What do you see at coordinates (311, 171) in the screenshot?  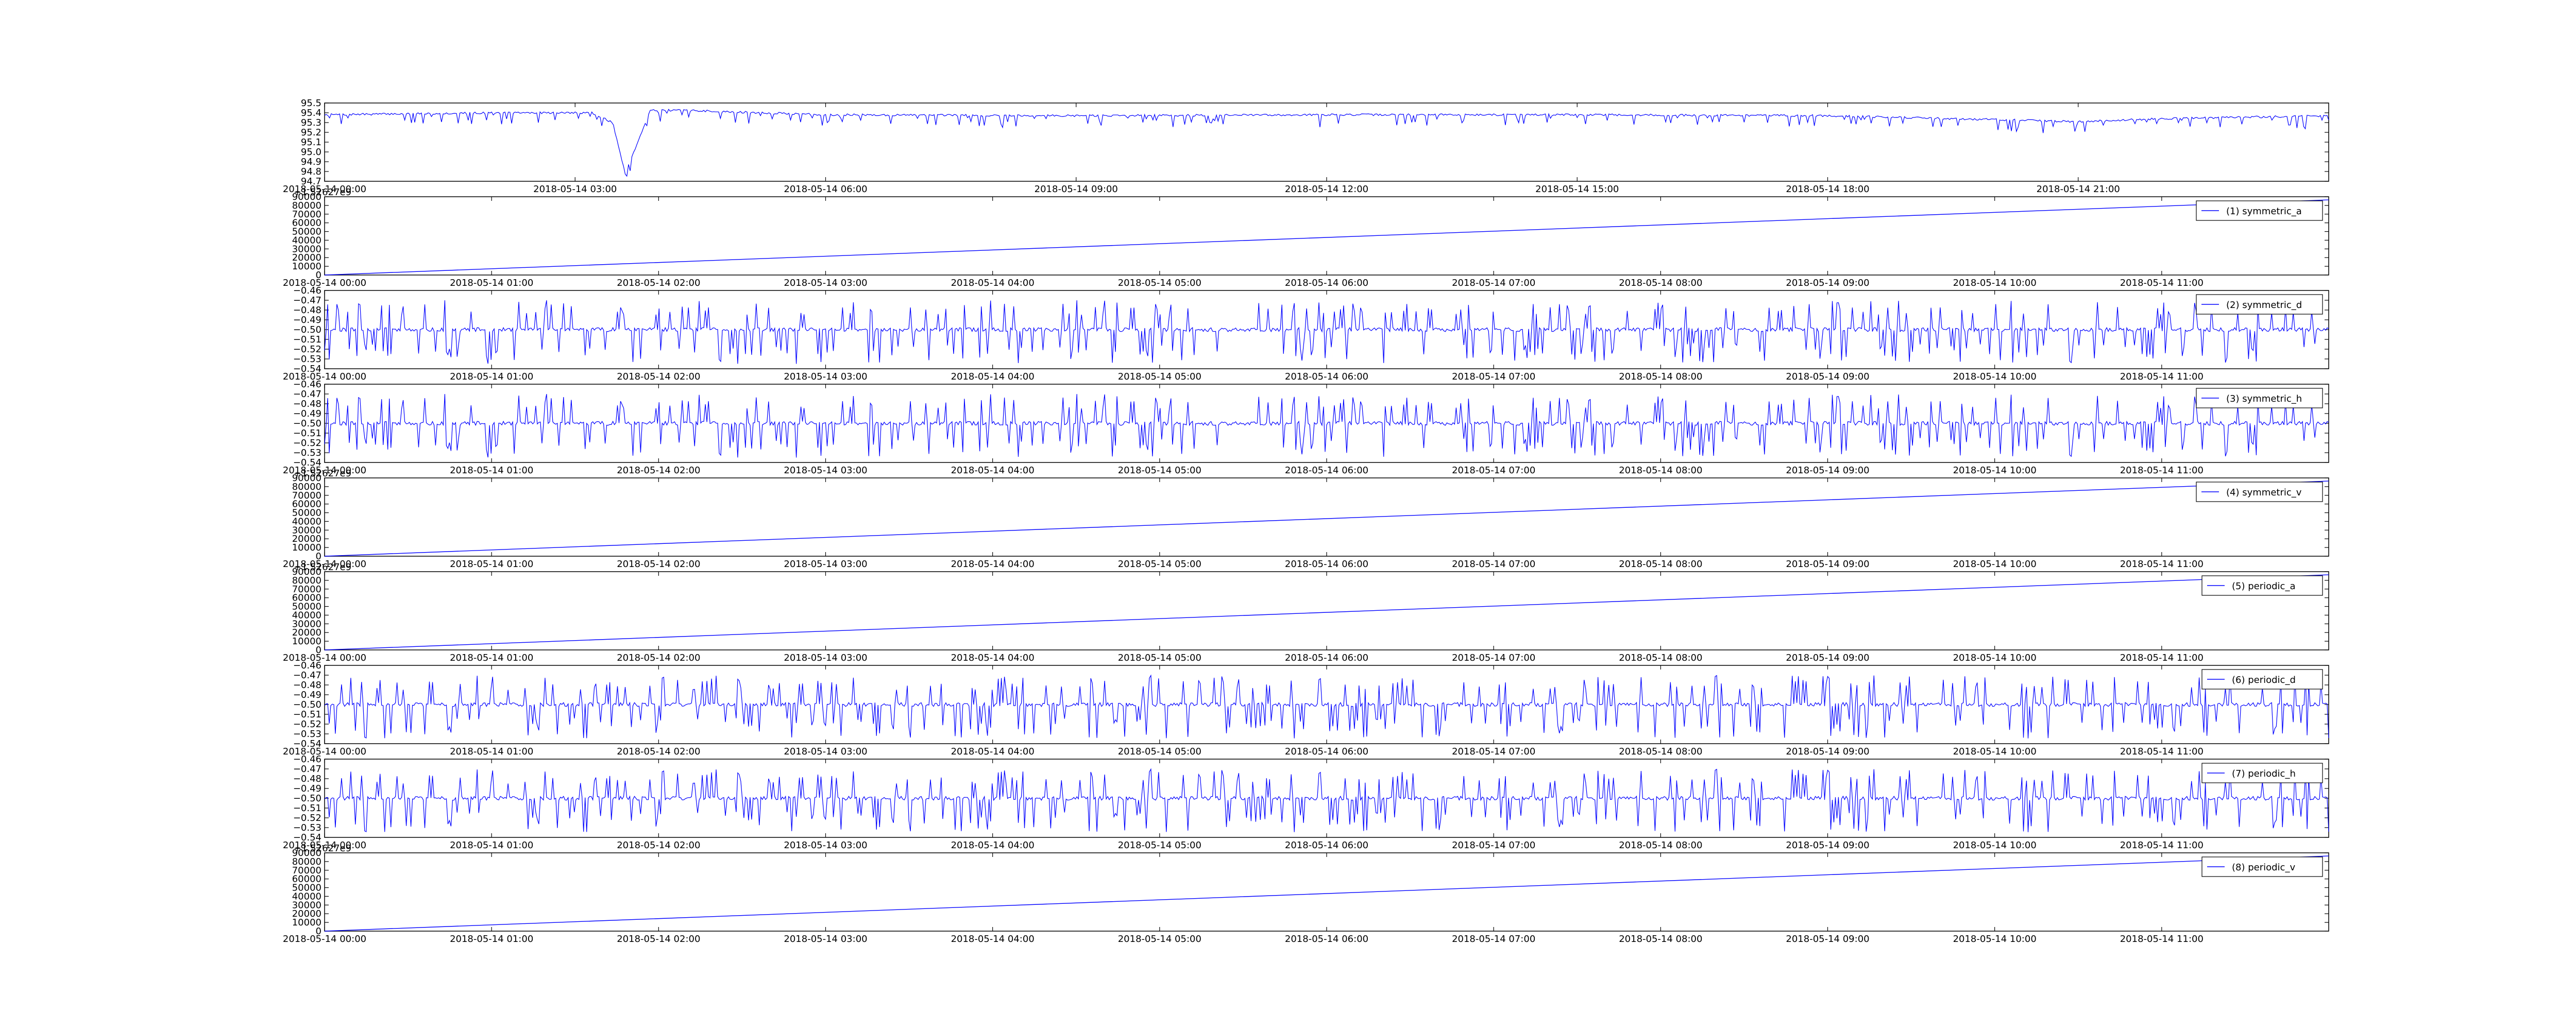 I see `y-tick-label: 94.8` at bounding box center [311, 171].